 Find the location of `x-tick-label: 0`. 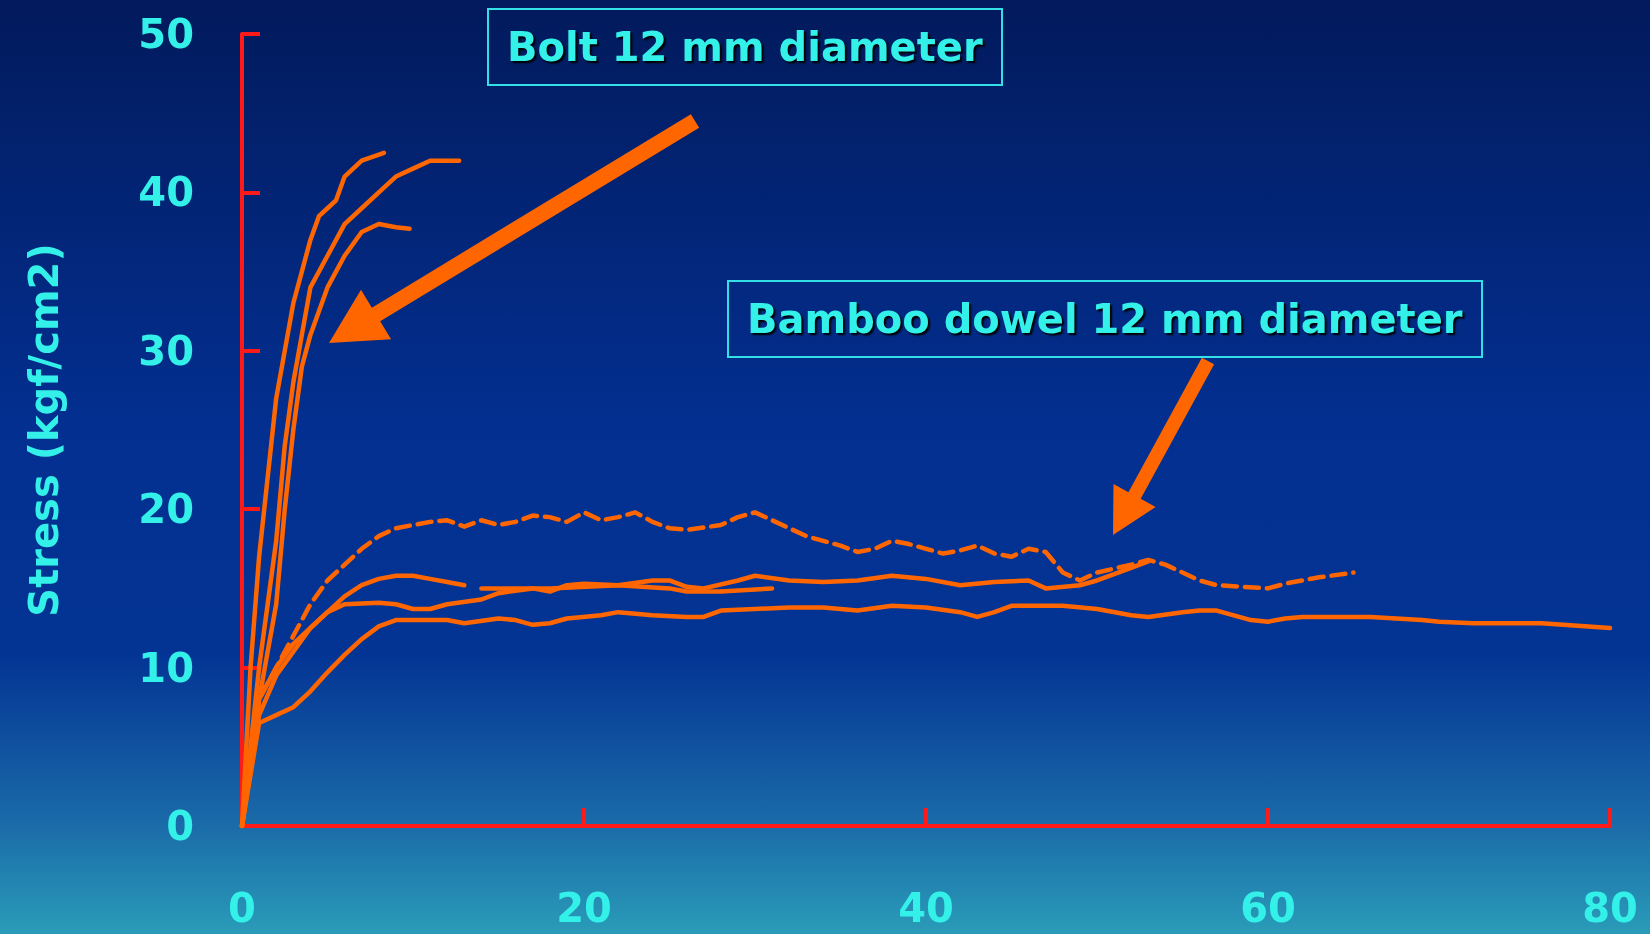

x-tick-label: 0 is located at coordinates (242, 908).